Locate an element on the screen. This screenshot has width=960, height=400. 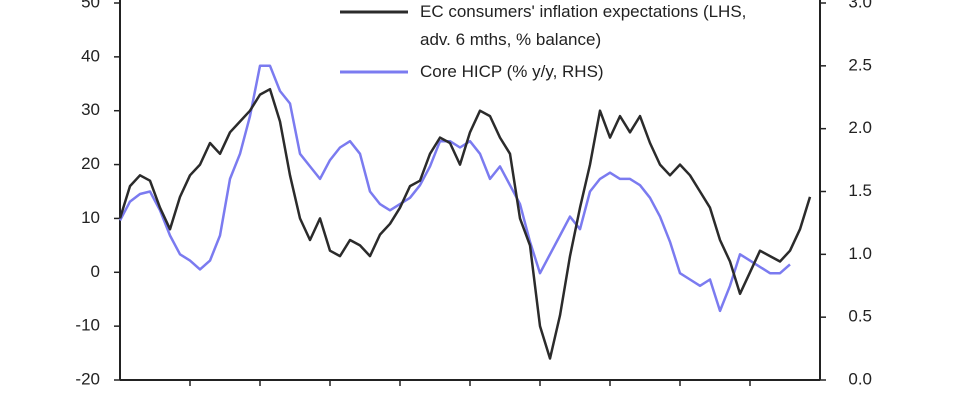
y2-tick-label: 3.0 is located at coordinates (860, 5).